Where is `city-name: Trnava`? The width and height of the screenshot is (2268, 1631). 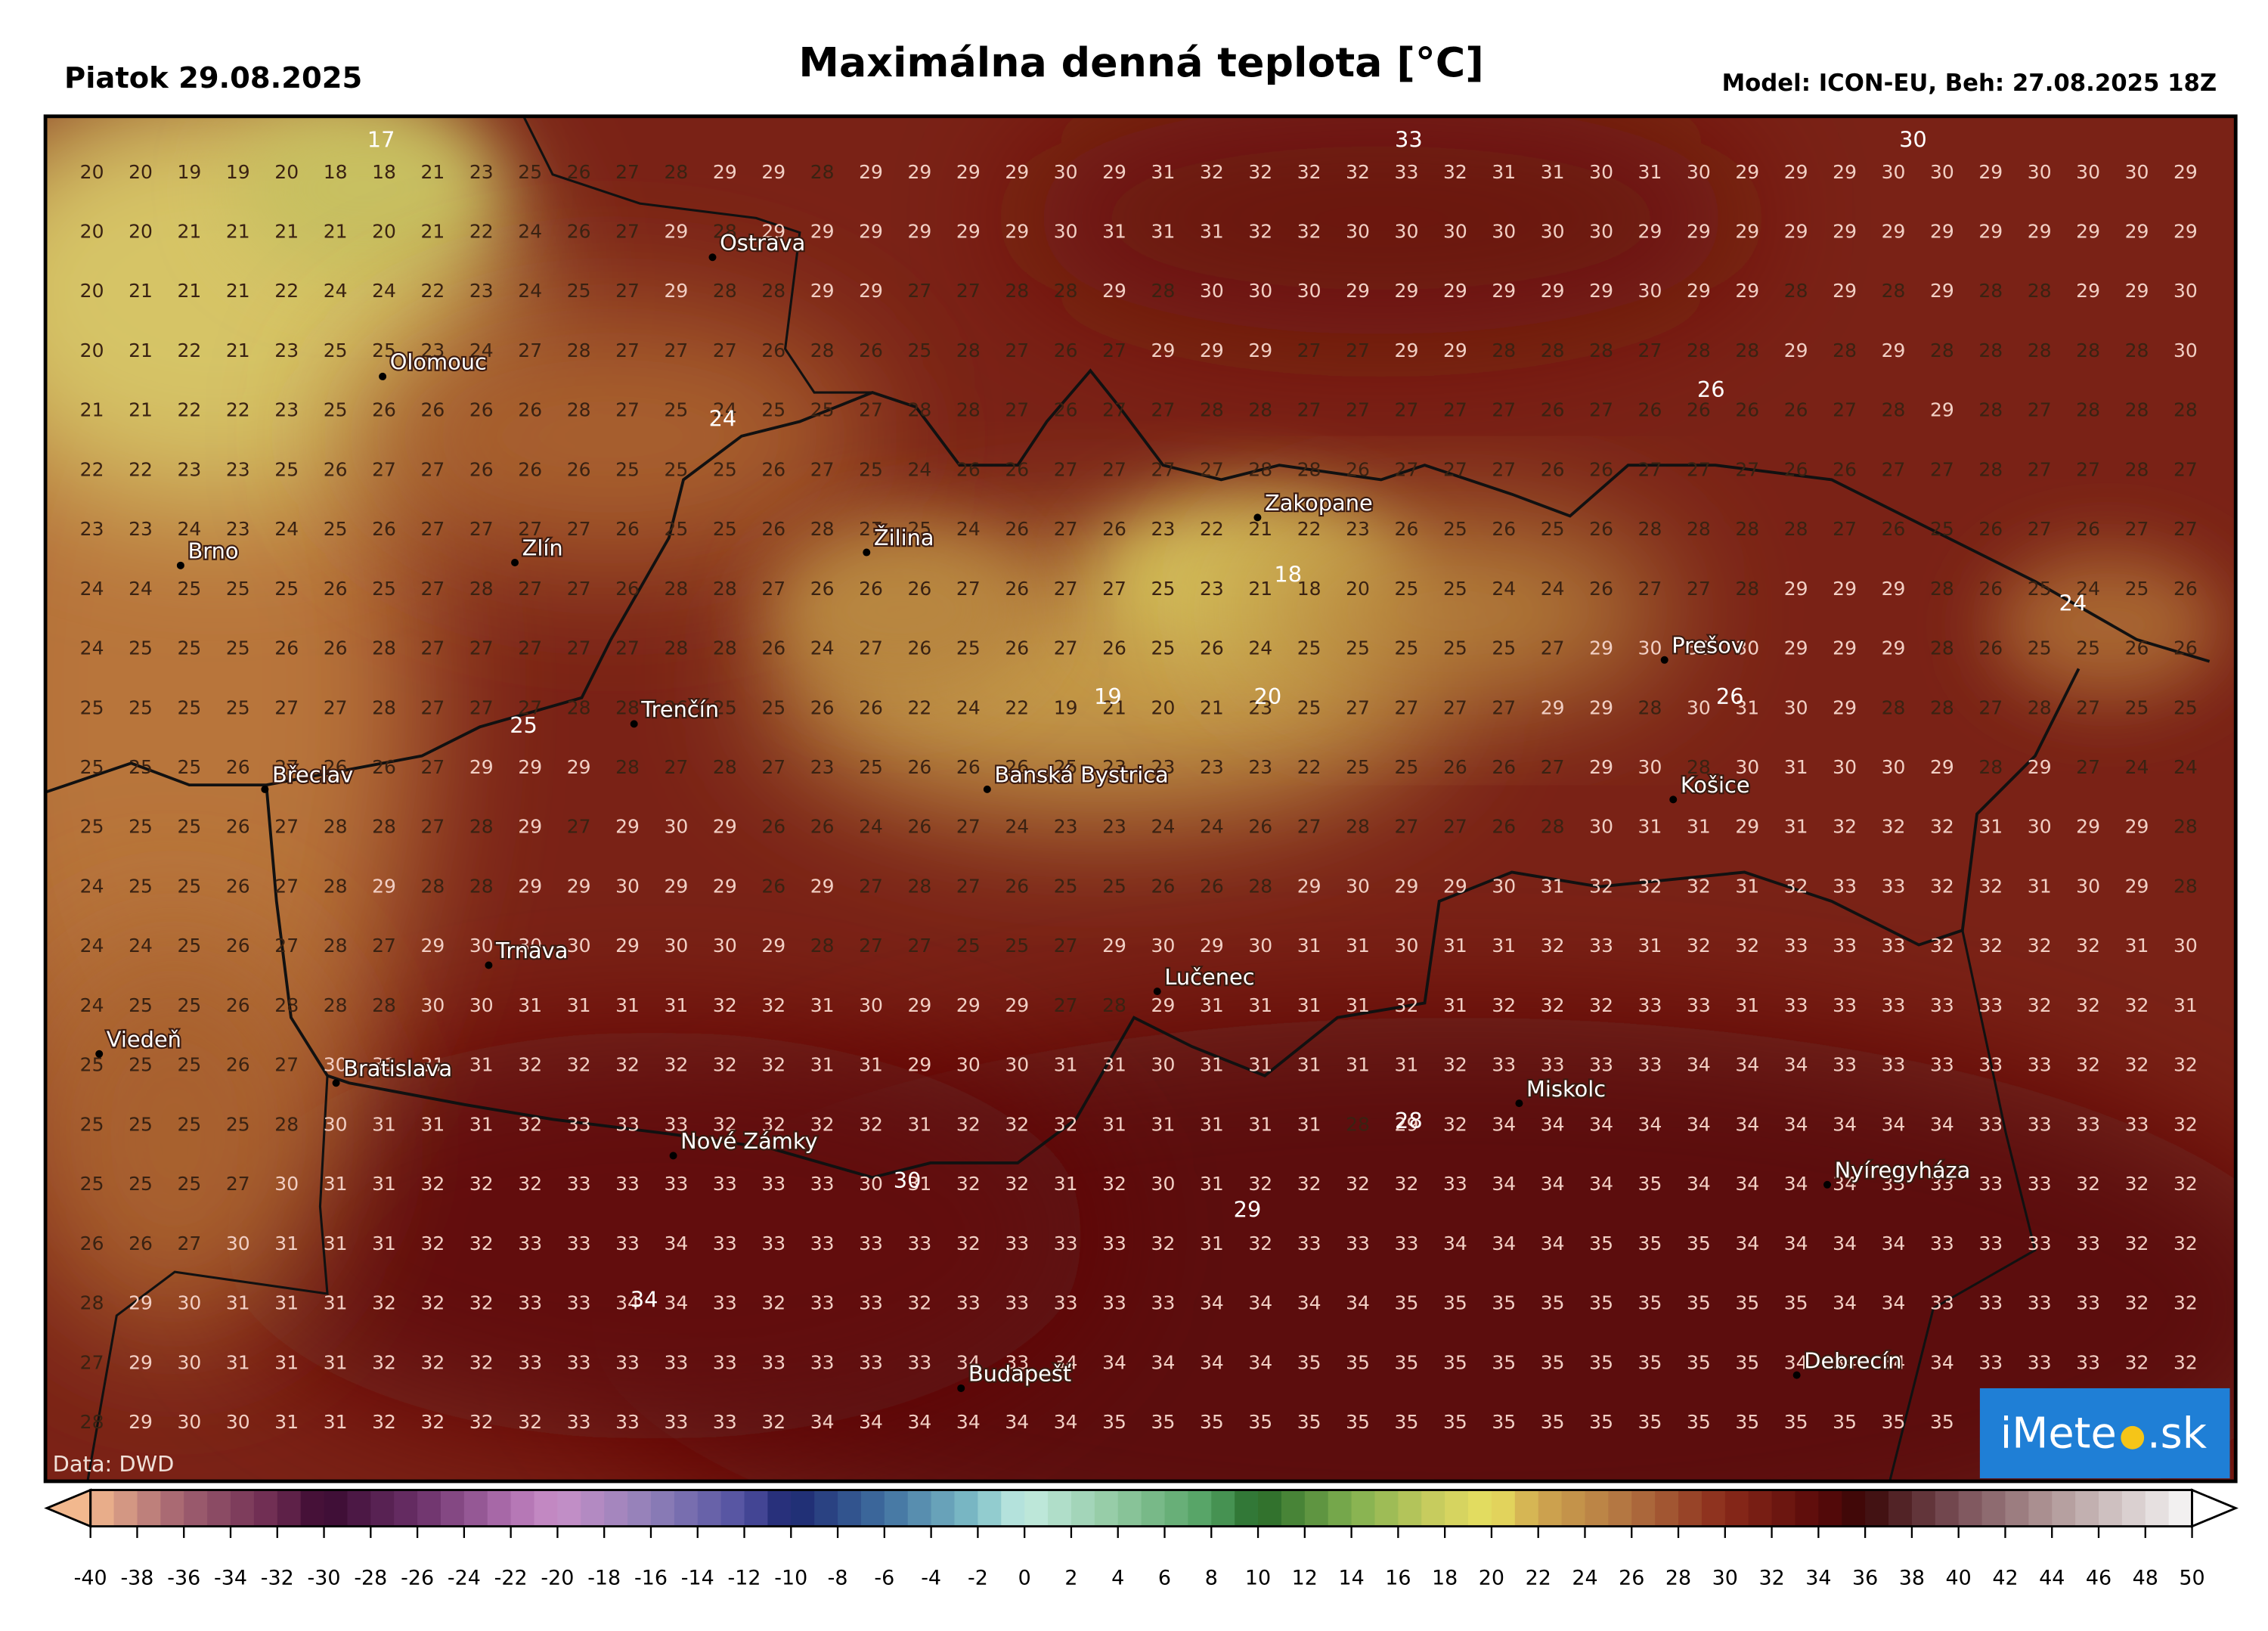 city-name: Trnava is located at coordinates (531, 950).